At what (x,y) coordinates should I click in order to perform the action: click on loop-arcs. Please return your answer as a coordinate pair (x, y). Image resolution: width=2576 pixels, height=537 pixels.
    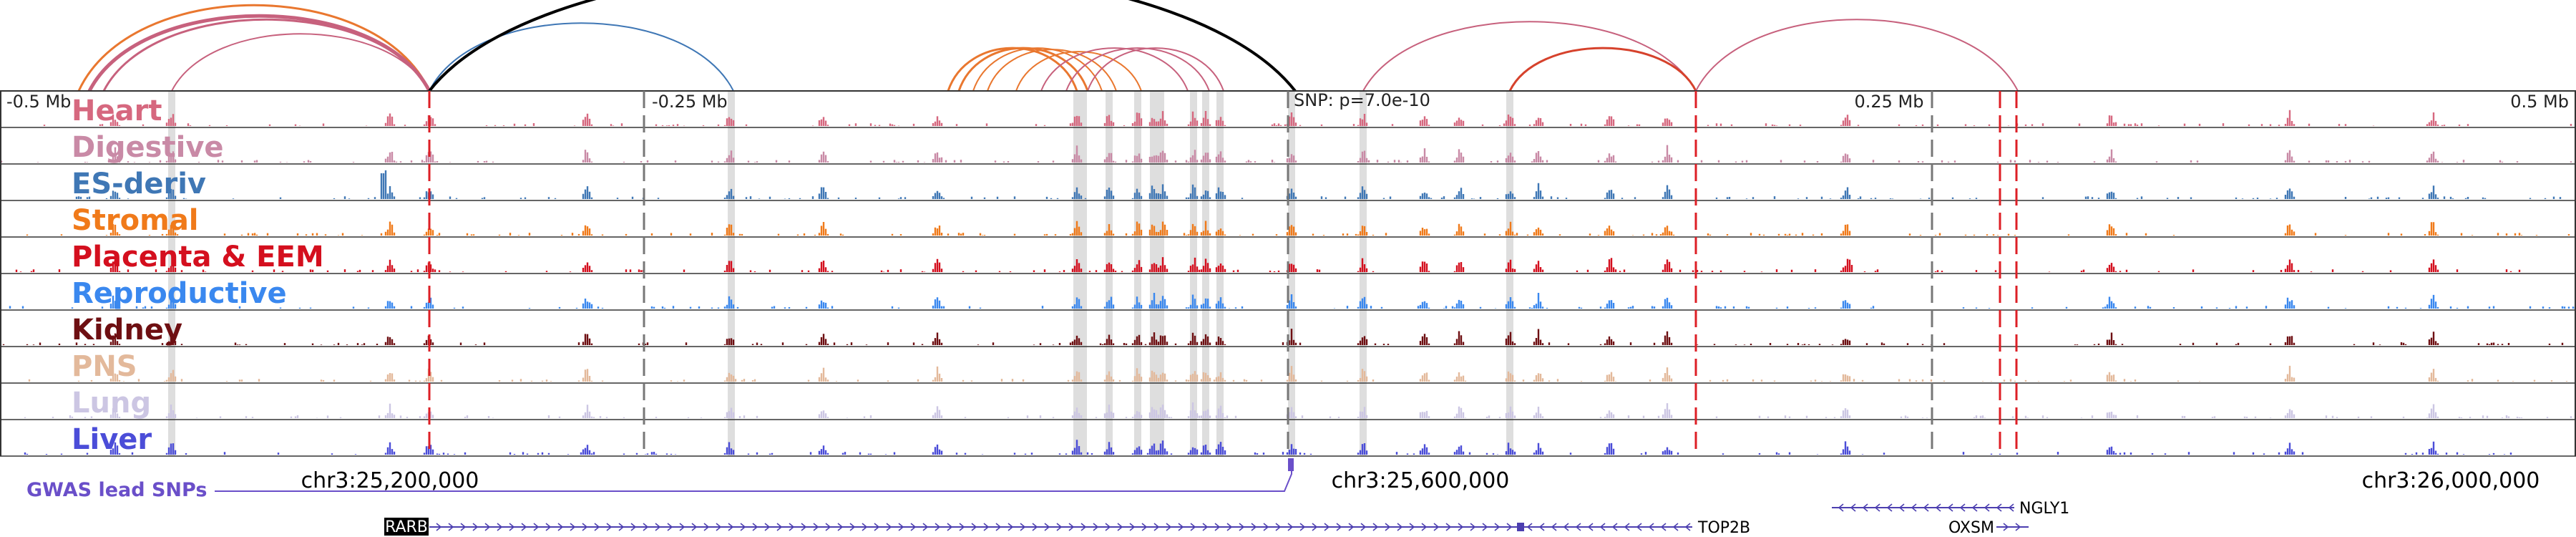
    Looking at the image, I should click on (1048, 46).